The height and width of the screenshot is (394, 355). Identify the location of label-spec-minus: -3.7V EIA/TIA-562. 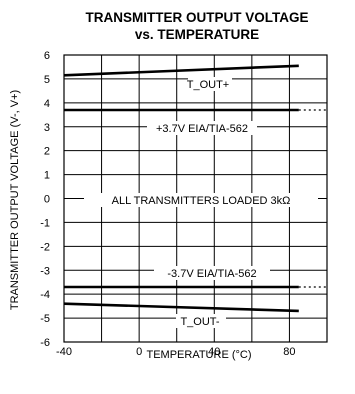
(211, 274).